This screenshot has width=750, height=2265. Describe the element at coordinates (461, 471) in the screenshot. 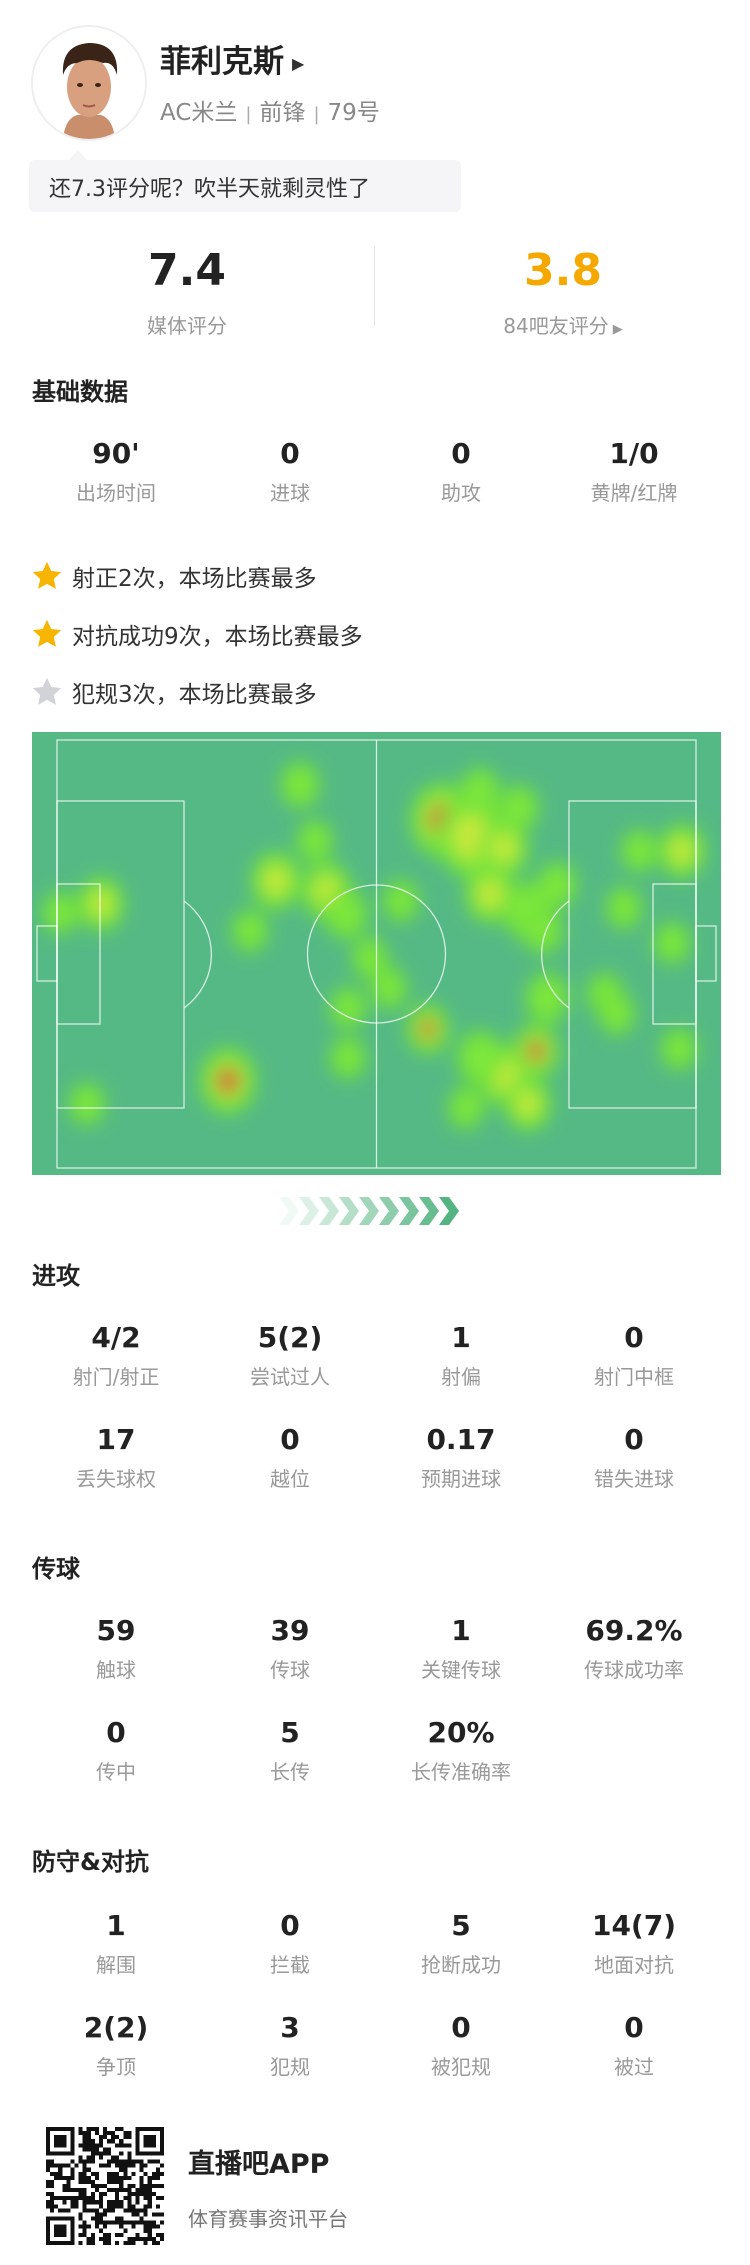

I see `stat-item: 0 助攻` at that location.